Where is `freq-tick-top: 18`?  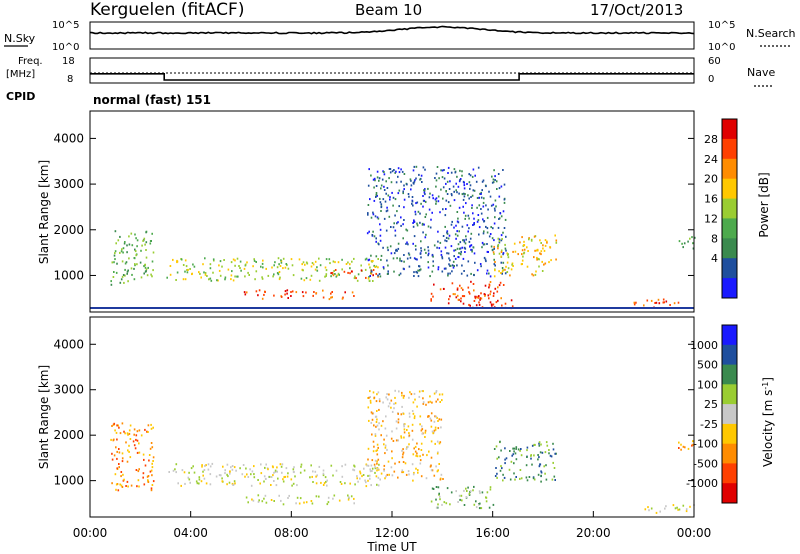 freq-tick-top: 18 is located at coordinates (68, 61).